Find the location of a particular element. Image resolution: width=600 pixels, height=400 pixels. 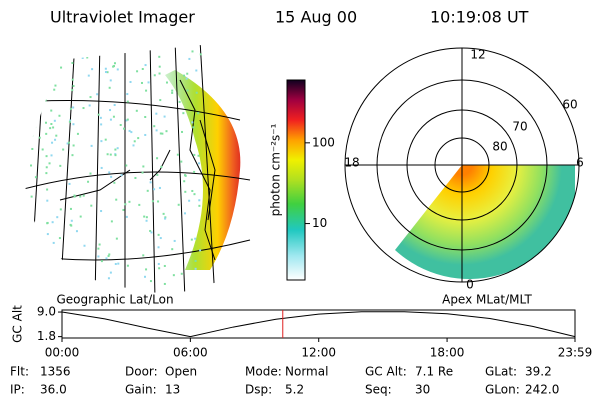

x-tick-label: 06:00 is located at coordinates (190, 353).